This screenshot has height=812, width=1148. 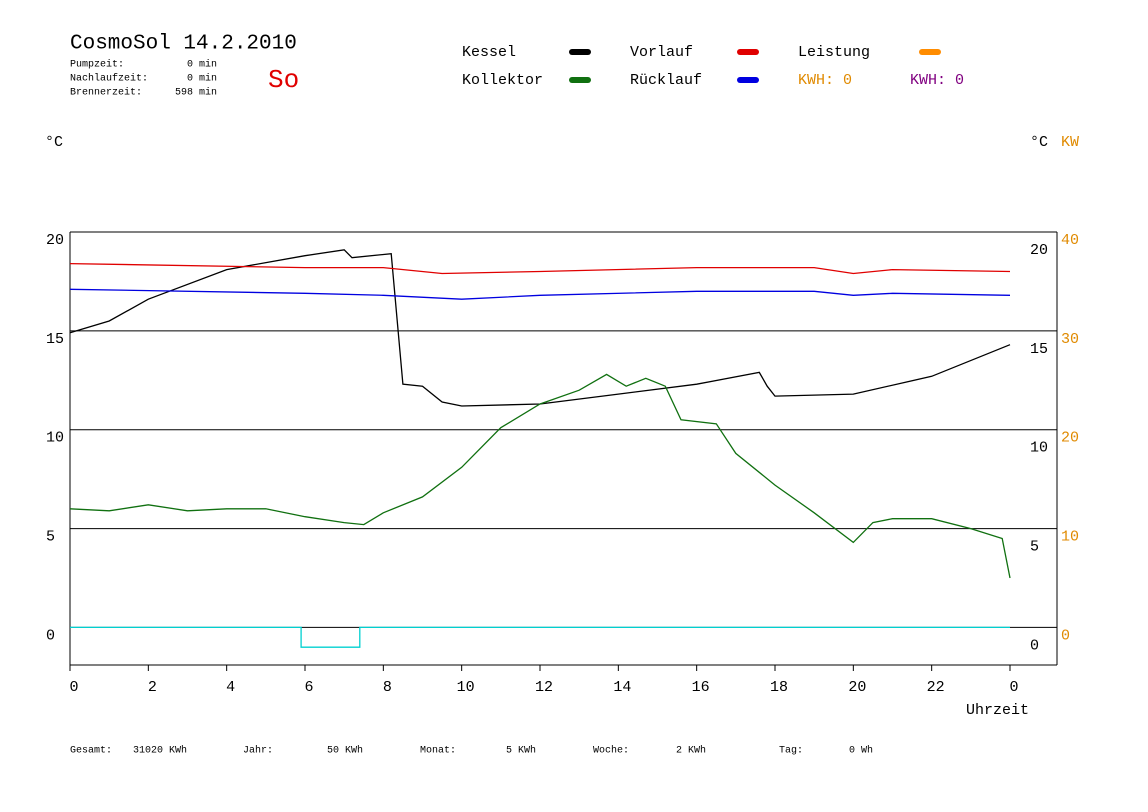 I want to click on x-tick-label: 20, so click(x=857, y=687).